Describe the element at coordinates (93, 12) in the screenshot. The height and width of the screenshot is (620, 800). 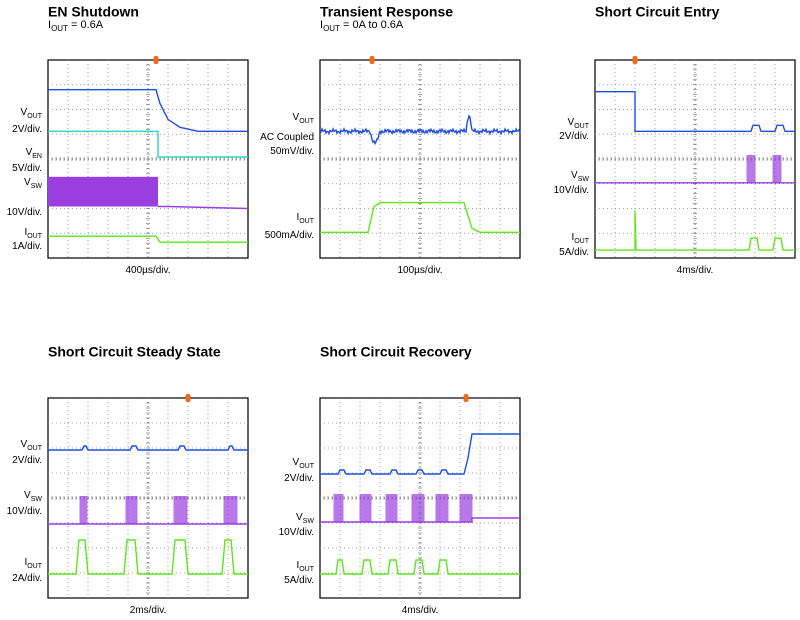
I see `panel-title: EN Shutdown` at that location.